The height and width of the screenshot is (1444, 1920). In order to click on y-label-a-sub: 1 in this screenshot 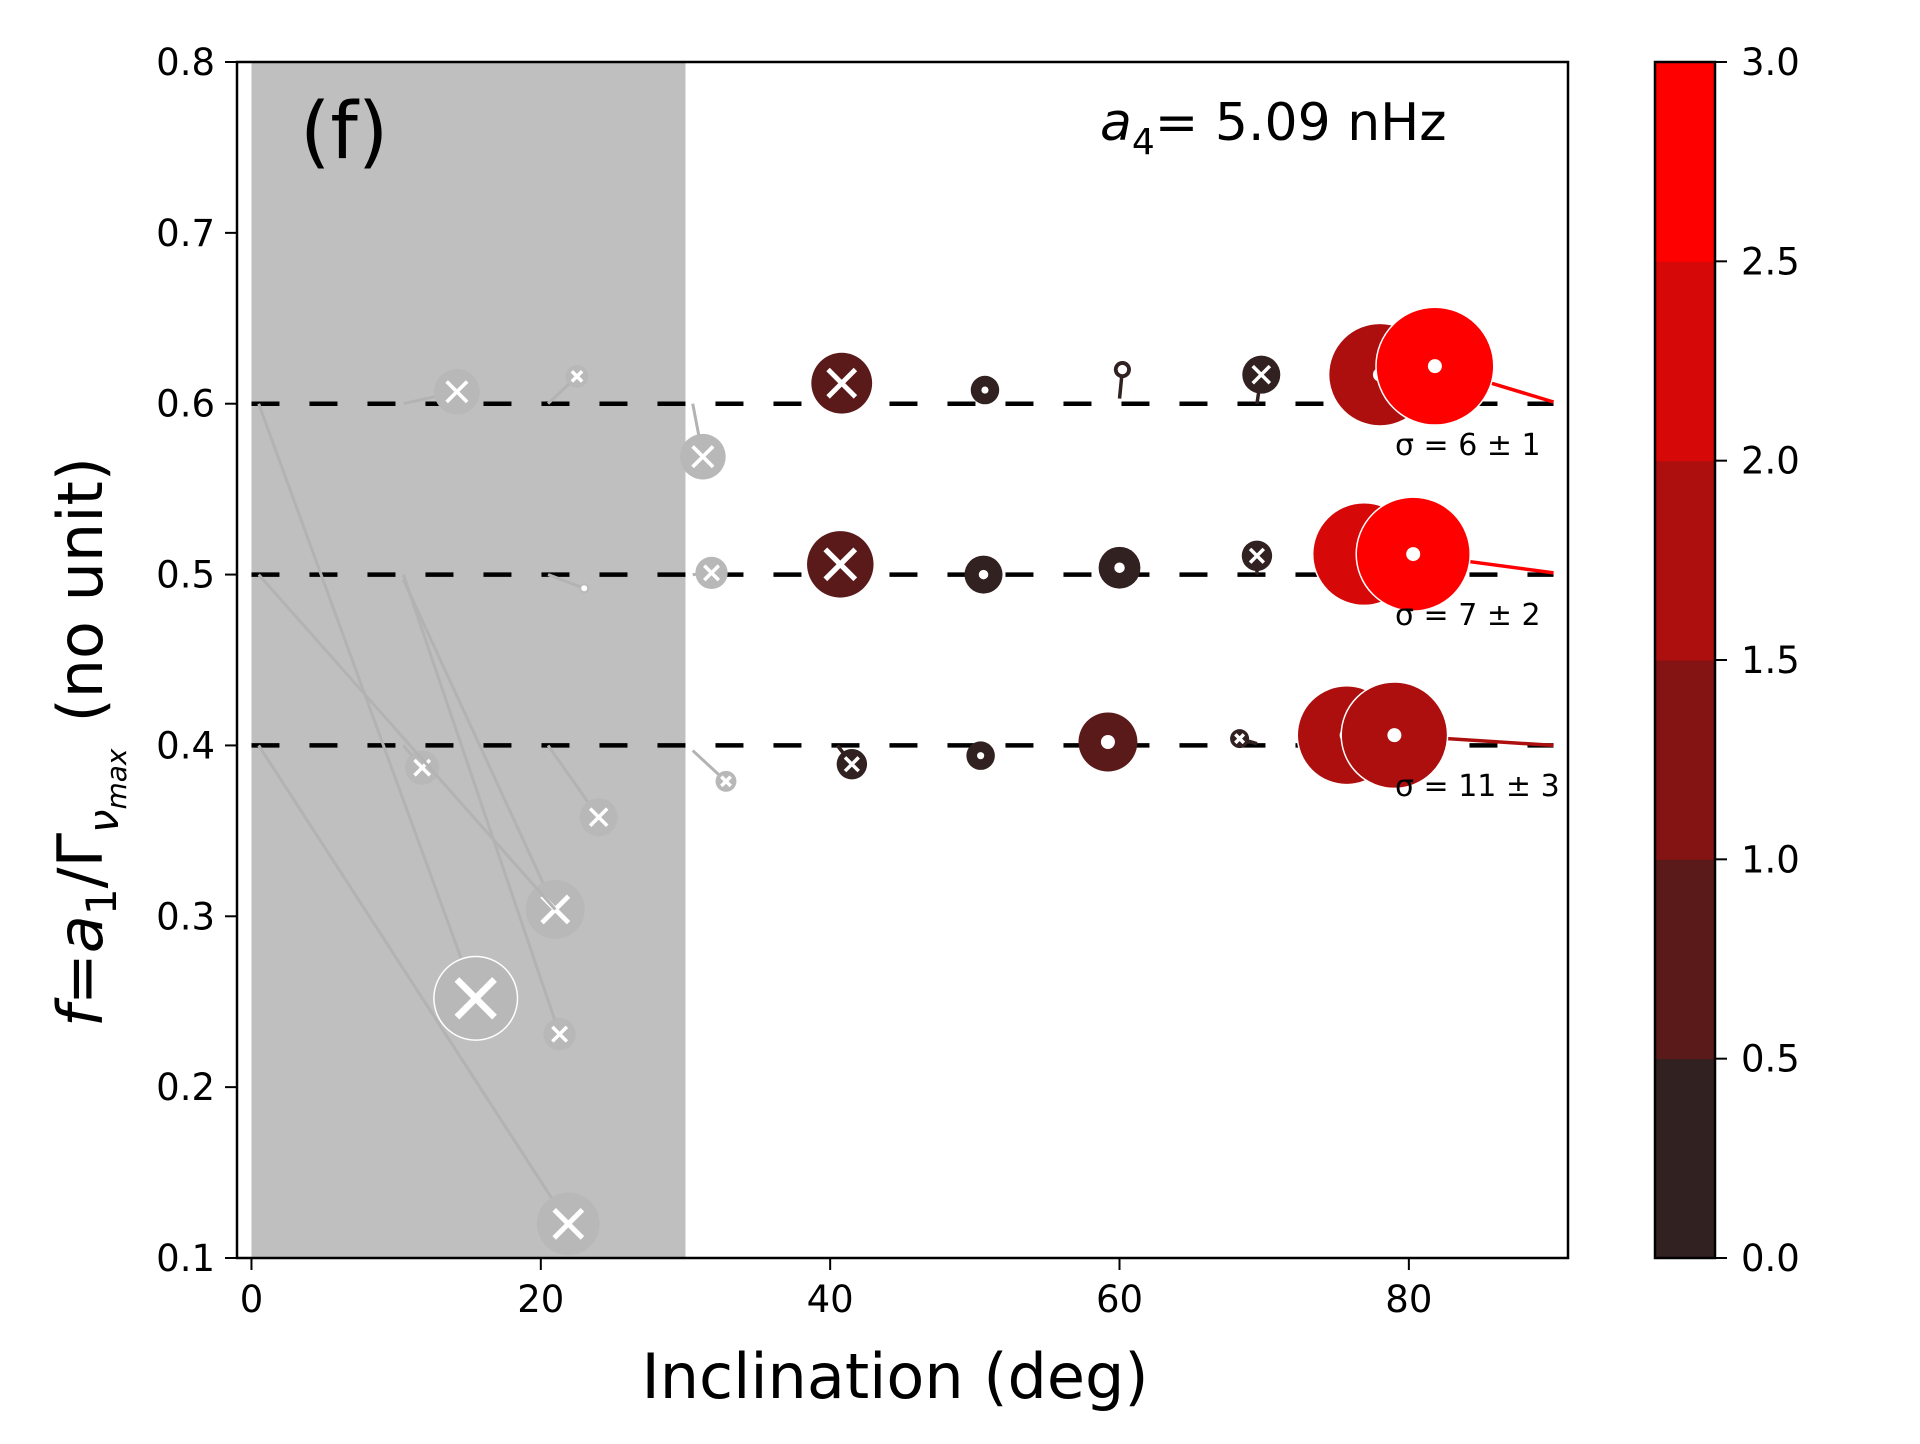, I will do `click(101, 901)`.